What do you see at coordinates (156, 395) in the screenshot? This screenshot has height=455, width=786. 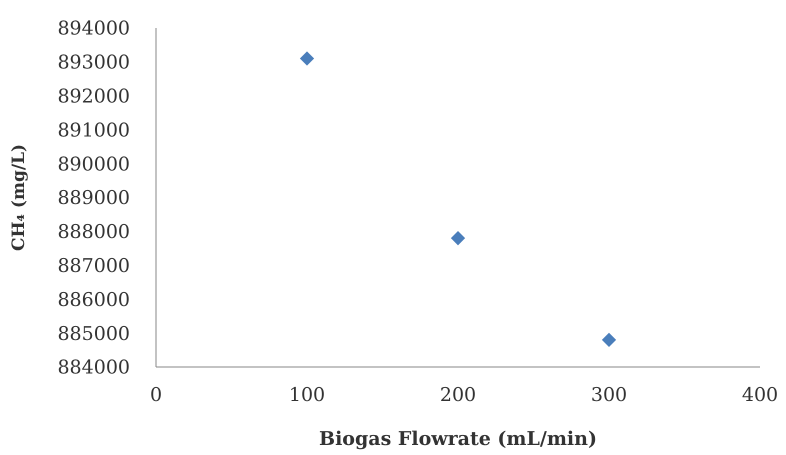 I see `x-tick-label: 0` at bounding box center [156, 395].